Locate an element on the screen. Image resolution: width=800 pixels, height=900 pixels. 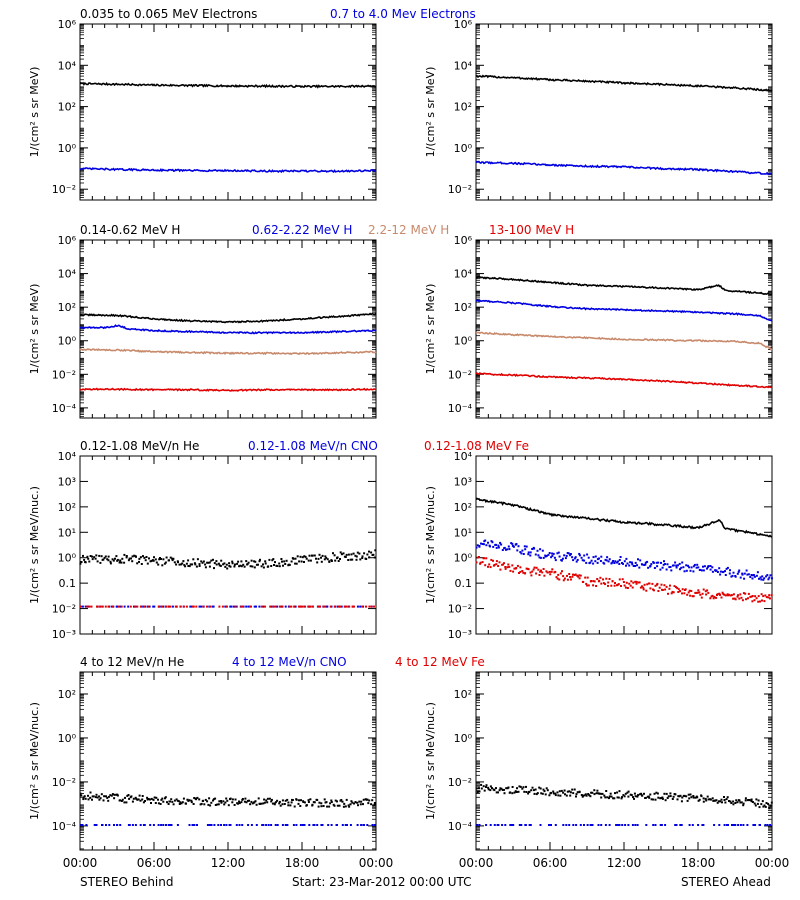
series-points is located at coordinates (227, 606).